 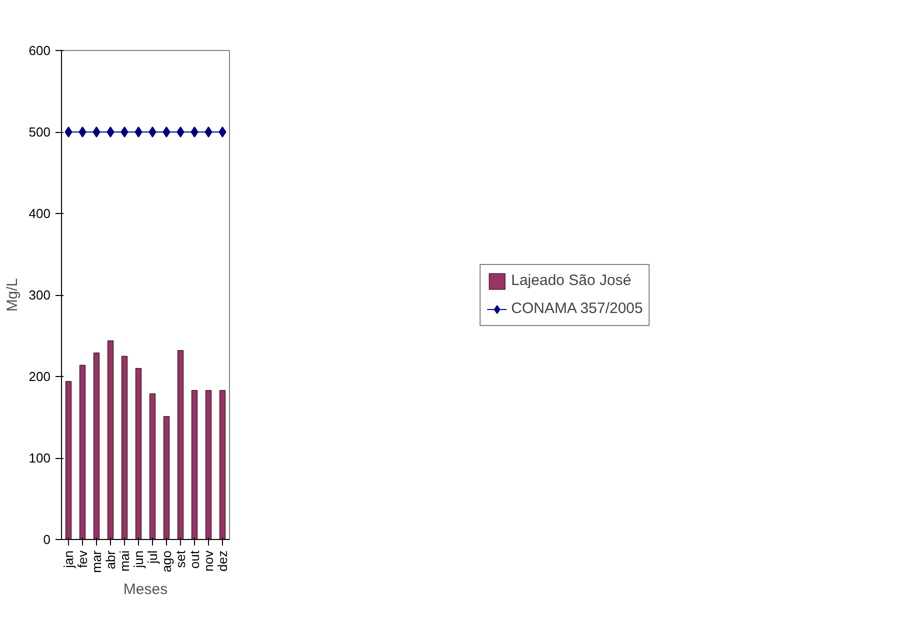 I want to click on x-tick-label: ago, so click(x=166, y=561).